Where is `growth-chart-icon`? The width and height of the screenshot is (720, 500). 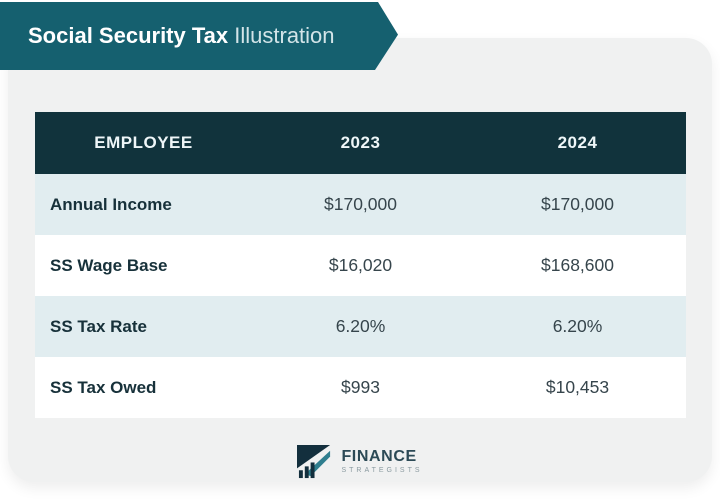 growth-chart-icon is located at coordinates (315, 461).